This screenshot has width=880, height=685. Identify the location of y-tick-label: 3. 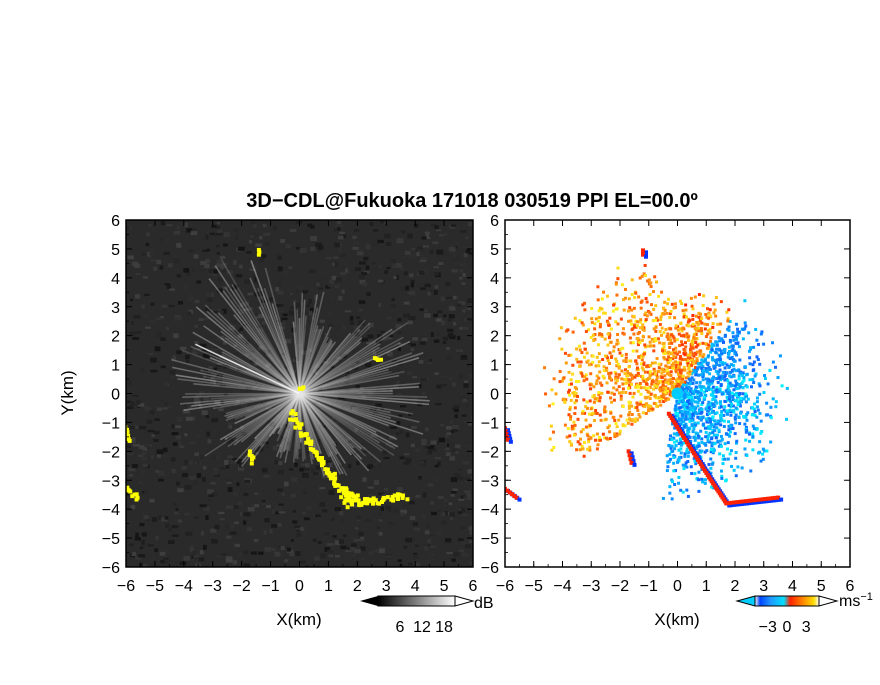
(494, 308).